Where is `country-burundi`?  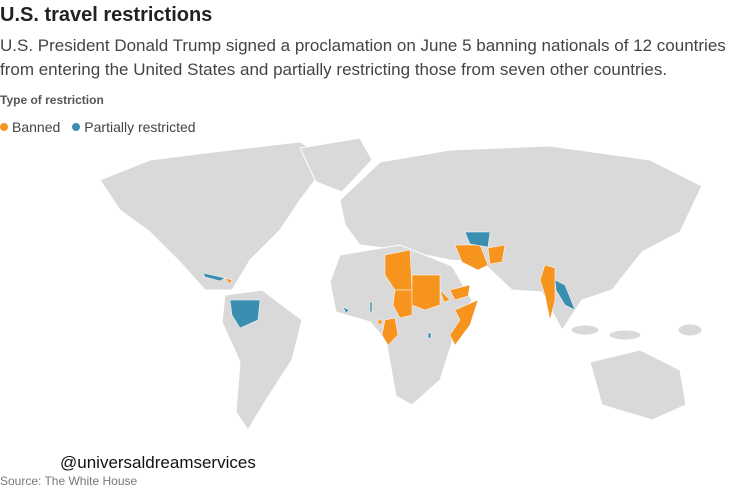 country-burundi is located at coordinates (429, 335).